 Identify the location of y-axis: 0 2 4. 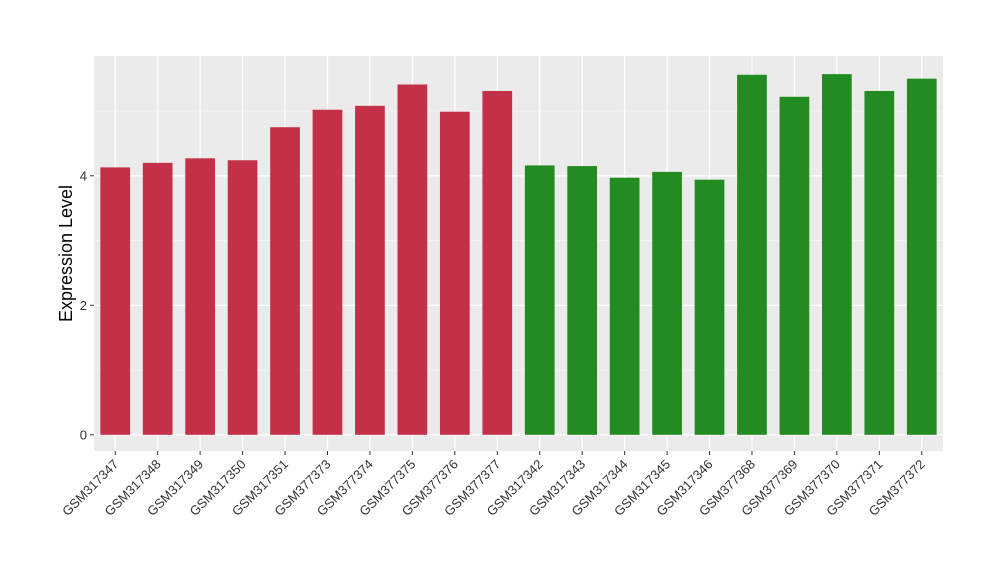
(87, 305).